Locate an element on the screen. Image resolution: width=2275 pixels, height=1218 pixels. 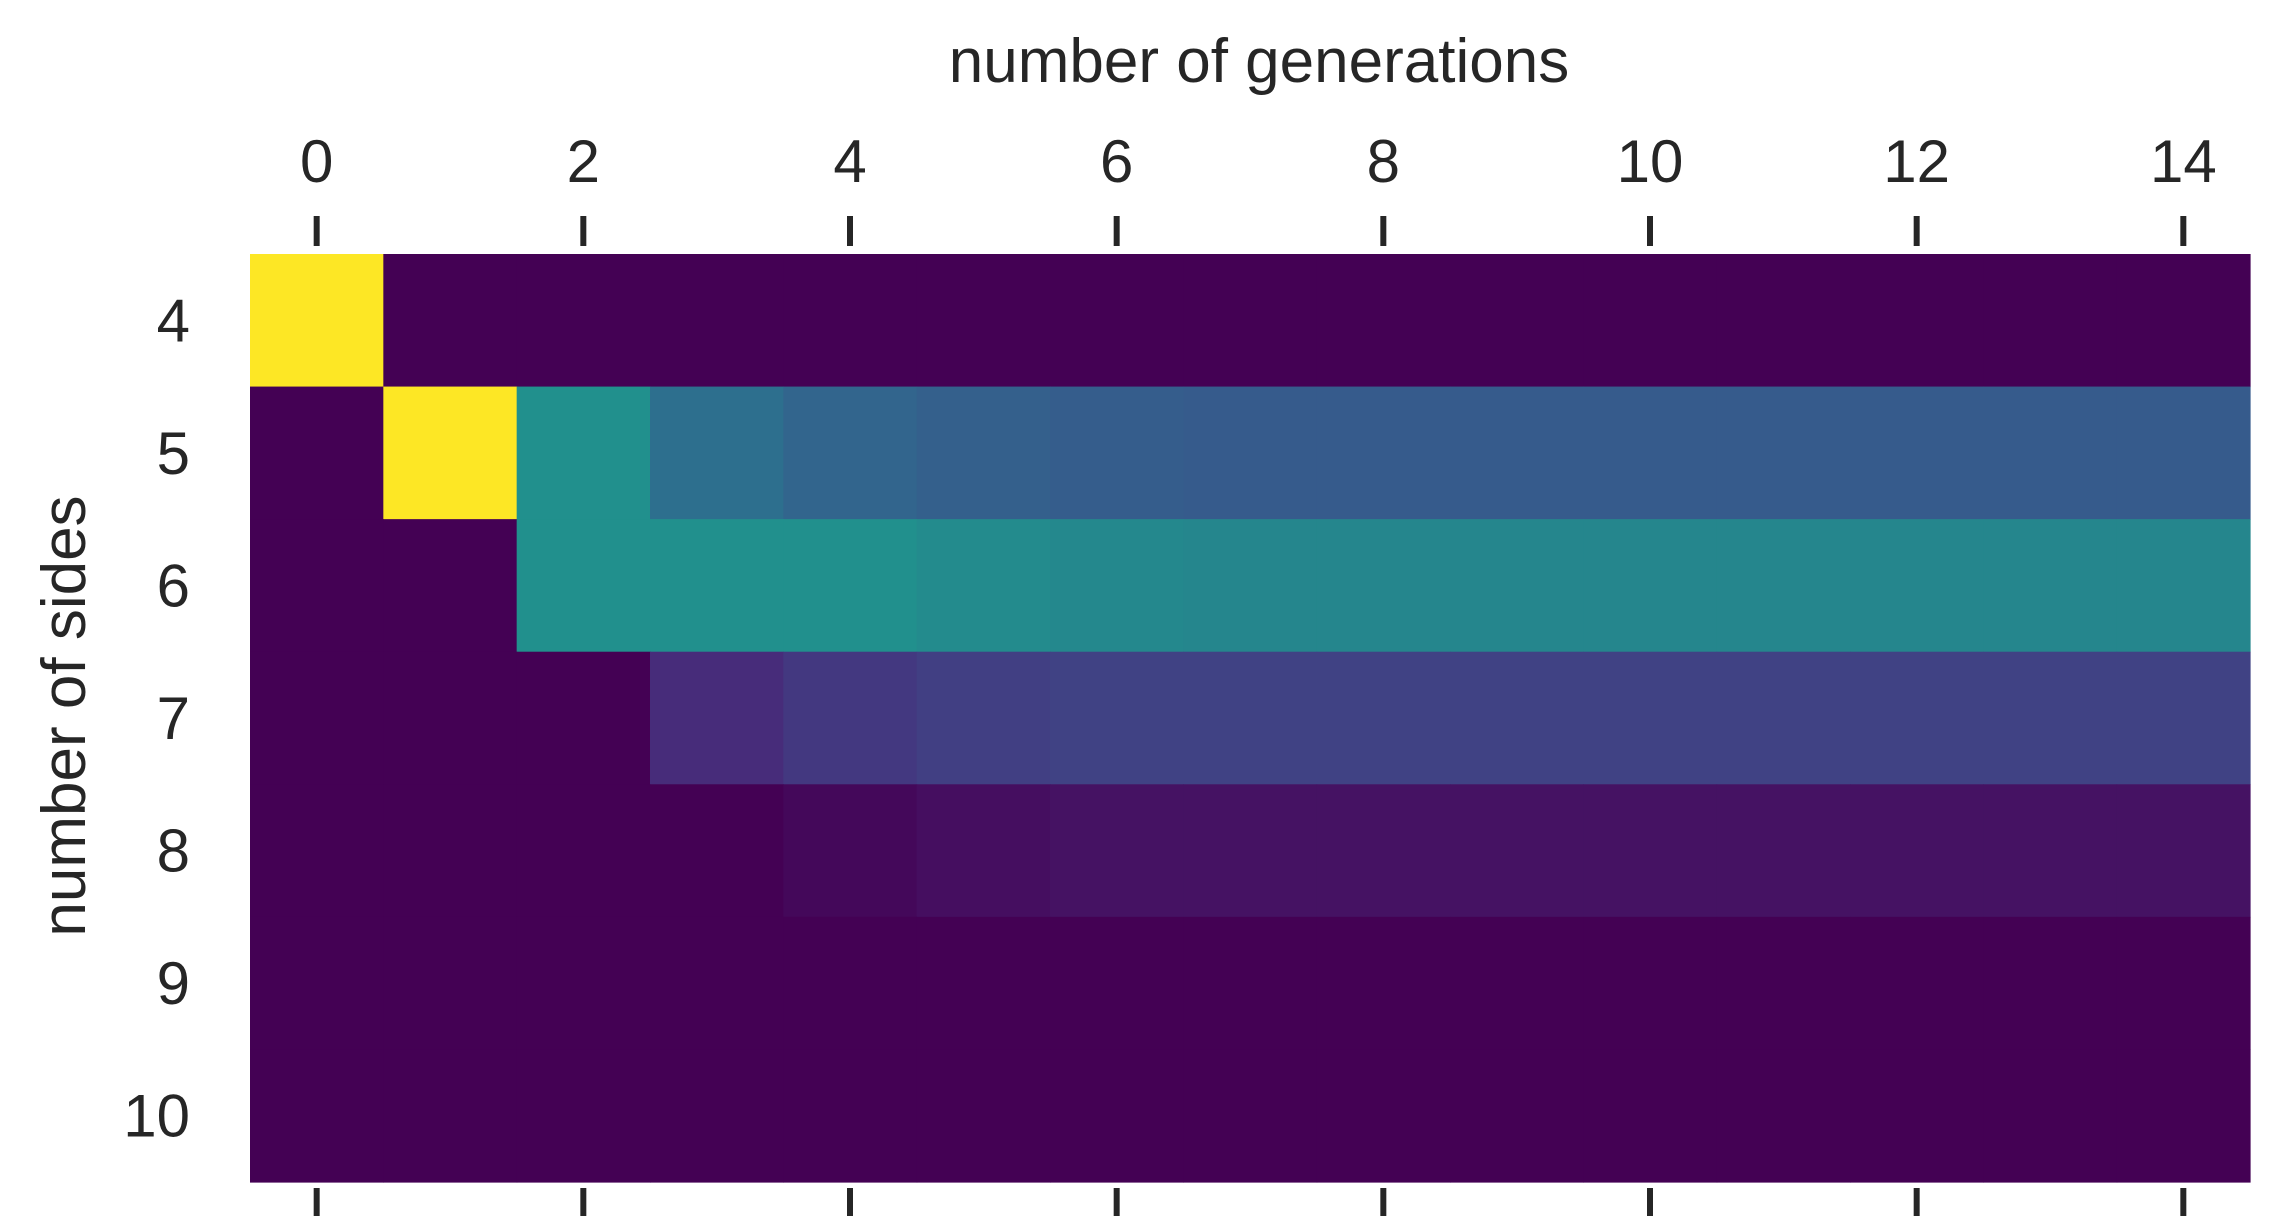
y-tick-label-4: 4 is located at coordinates (173, 320).